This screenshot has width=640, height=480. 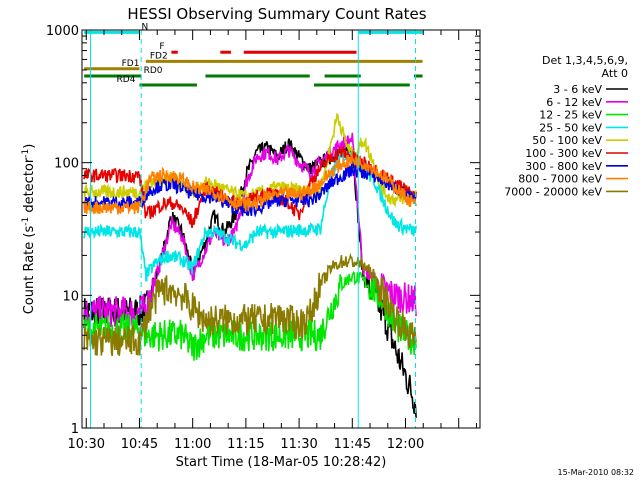 What do you see at coordinates (192, 444) in the screenshot?
I see `x-tick-label: 11:00` at bounding box center [192, 444].